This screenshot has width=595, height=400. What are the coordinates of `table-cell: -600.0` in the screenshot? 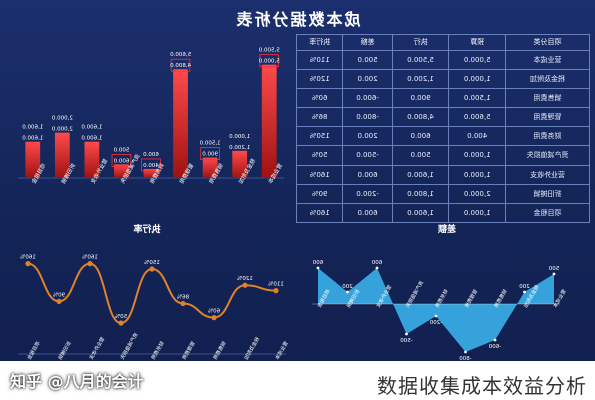 It's located at (367, 98).